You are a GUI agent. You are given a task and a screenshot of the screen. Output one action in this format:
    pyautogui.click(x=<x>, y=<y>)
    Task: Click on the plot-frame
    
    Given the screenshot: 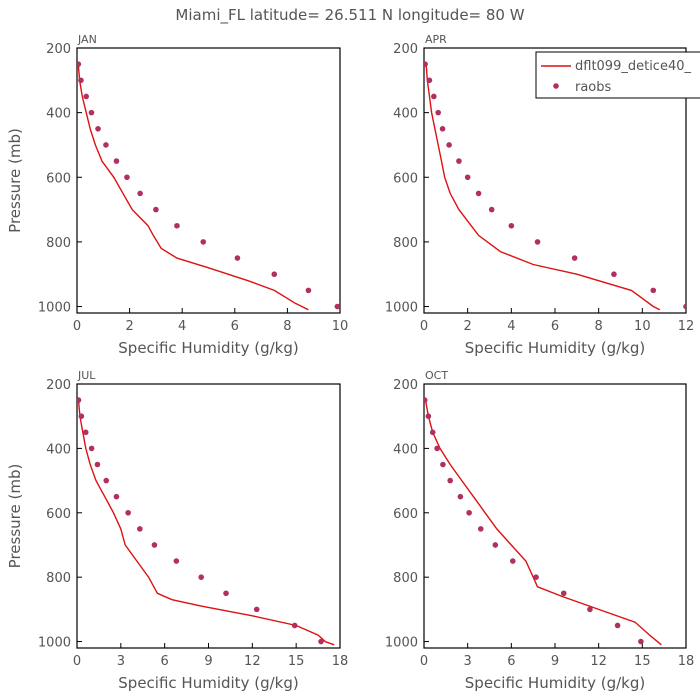 What is the action you would take?
    pyautogui.click(x=208, y=516)
    